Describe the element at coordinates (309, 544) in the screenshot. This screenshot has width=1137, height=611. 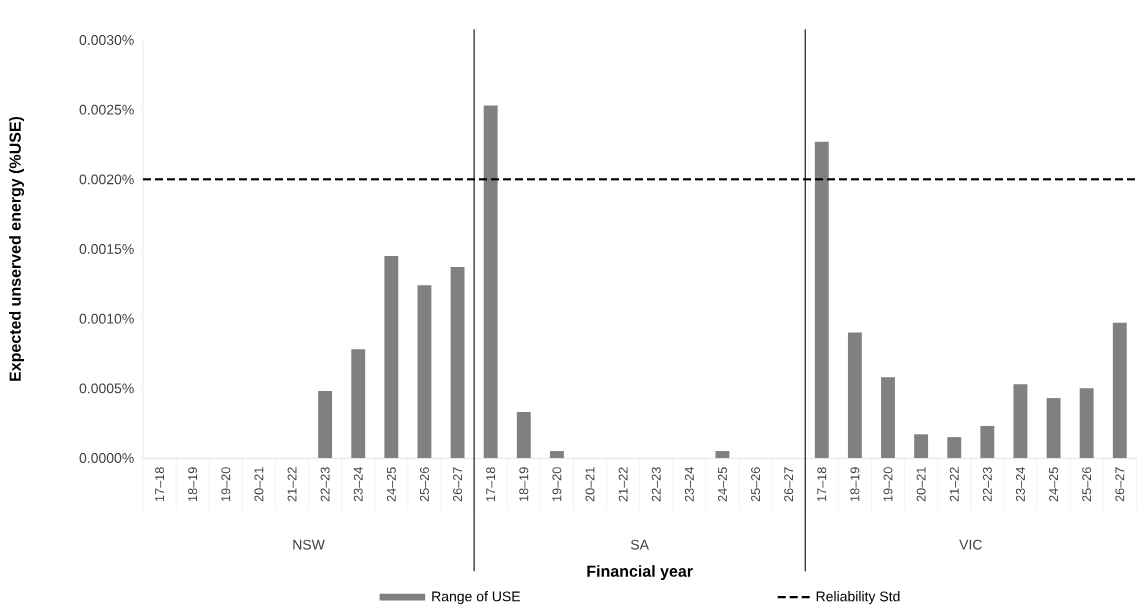
I see `text: NSW` at that location.